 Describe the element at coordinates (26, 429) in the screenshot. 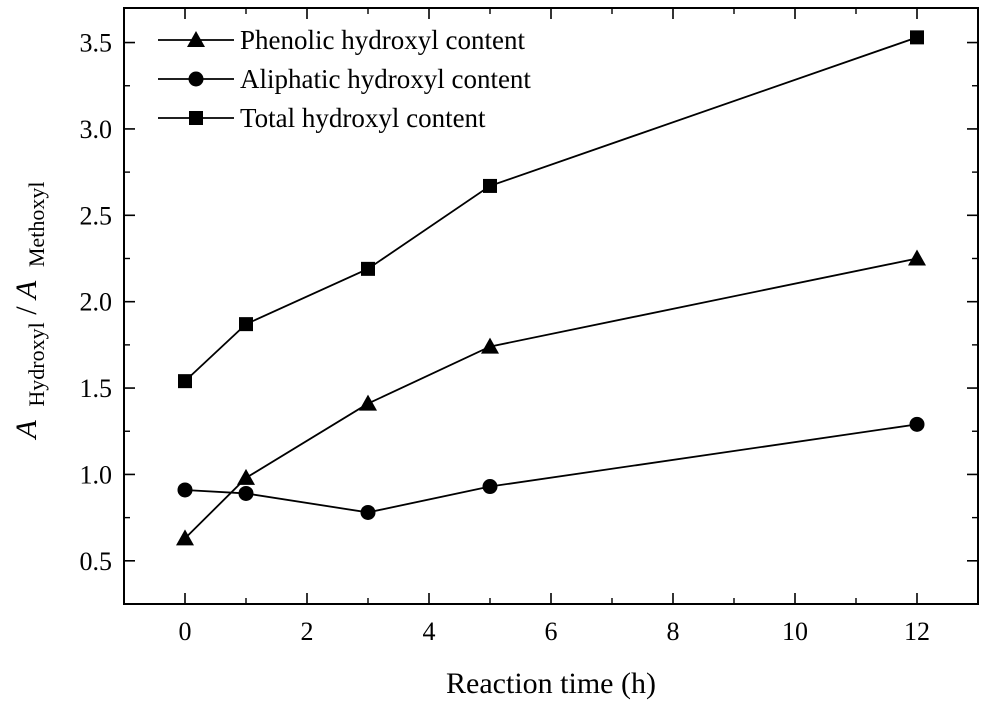

I see `y-axis-title-first-symbol: A` at that location.